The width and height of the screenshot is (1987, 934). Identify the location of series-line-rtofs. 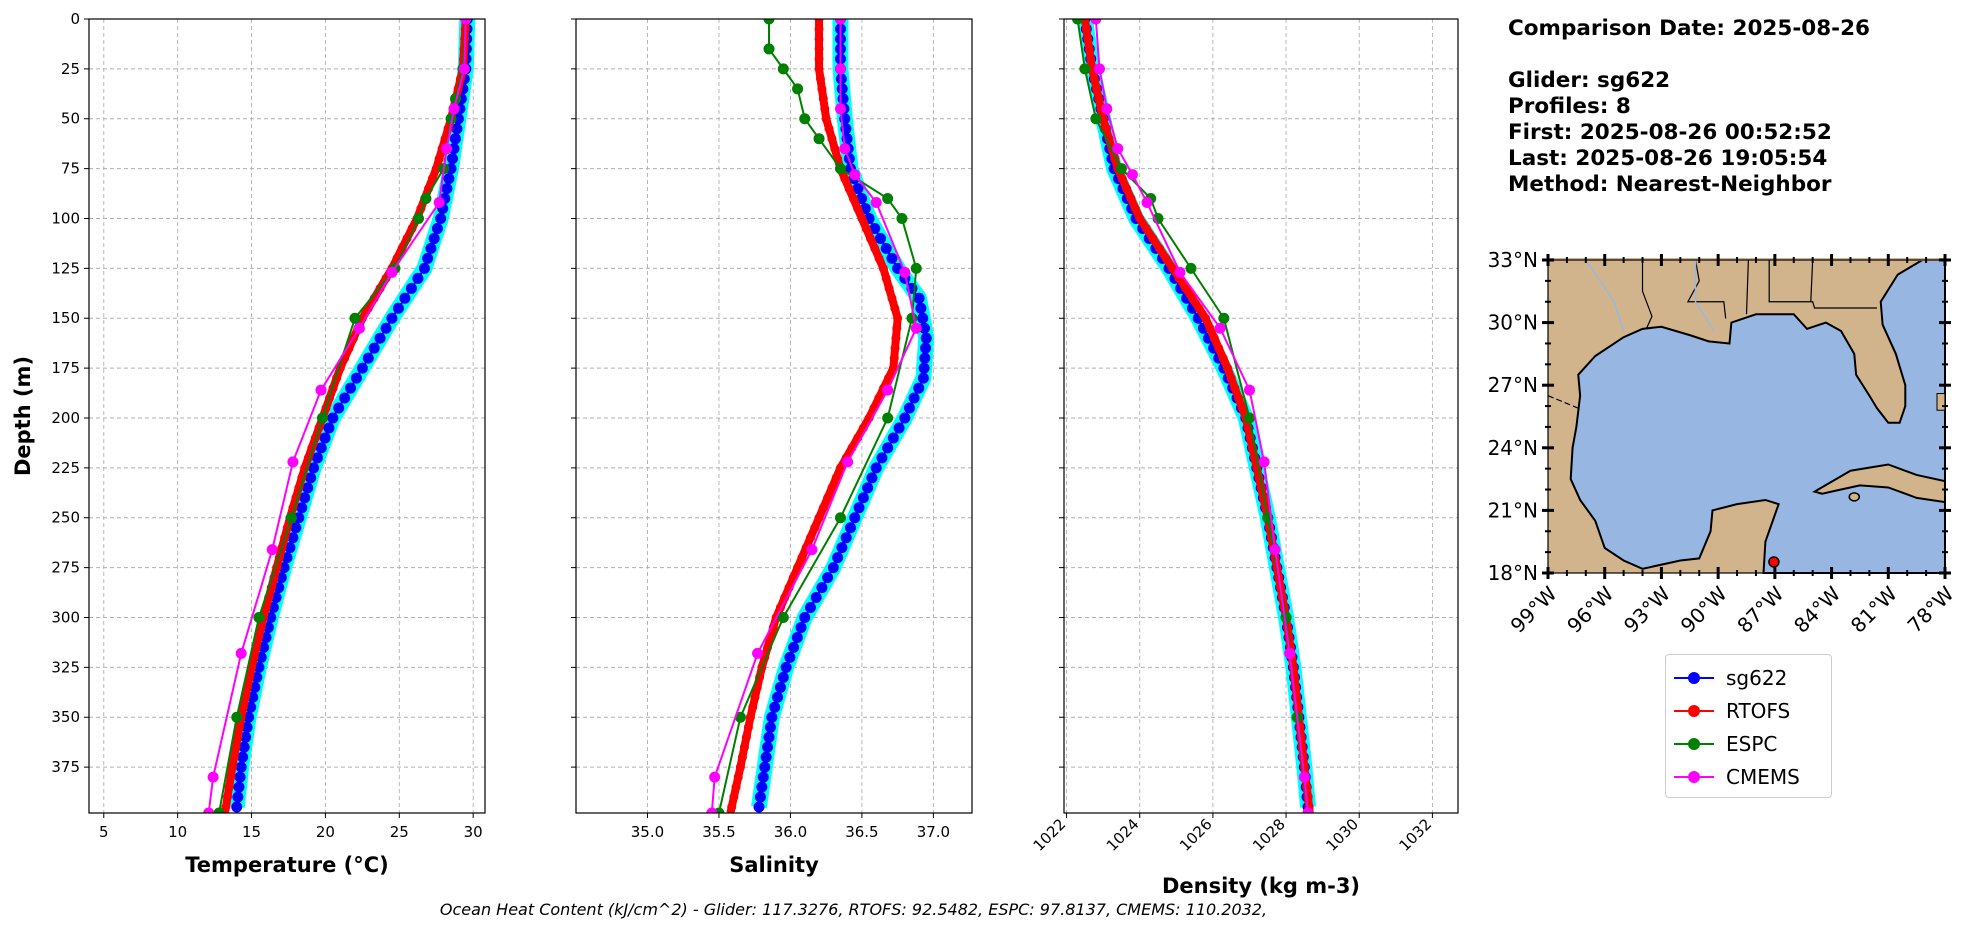
(1197, 416).